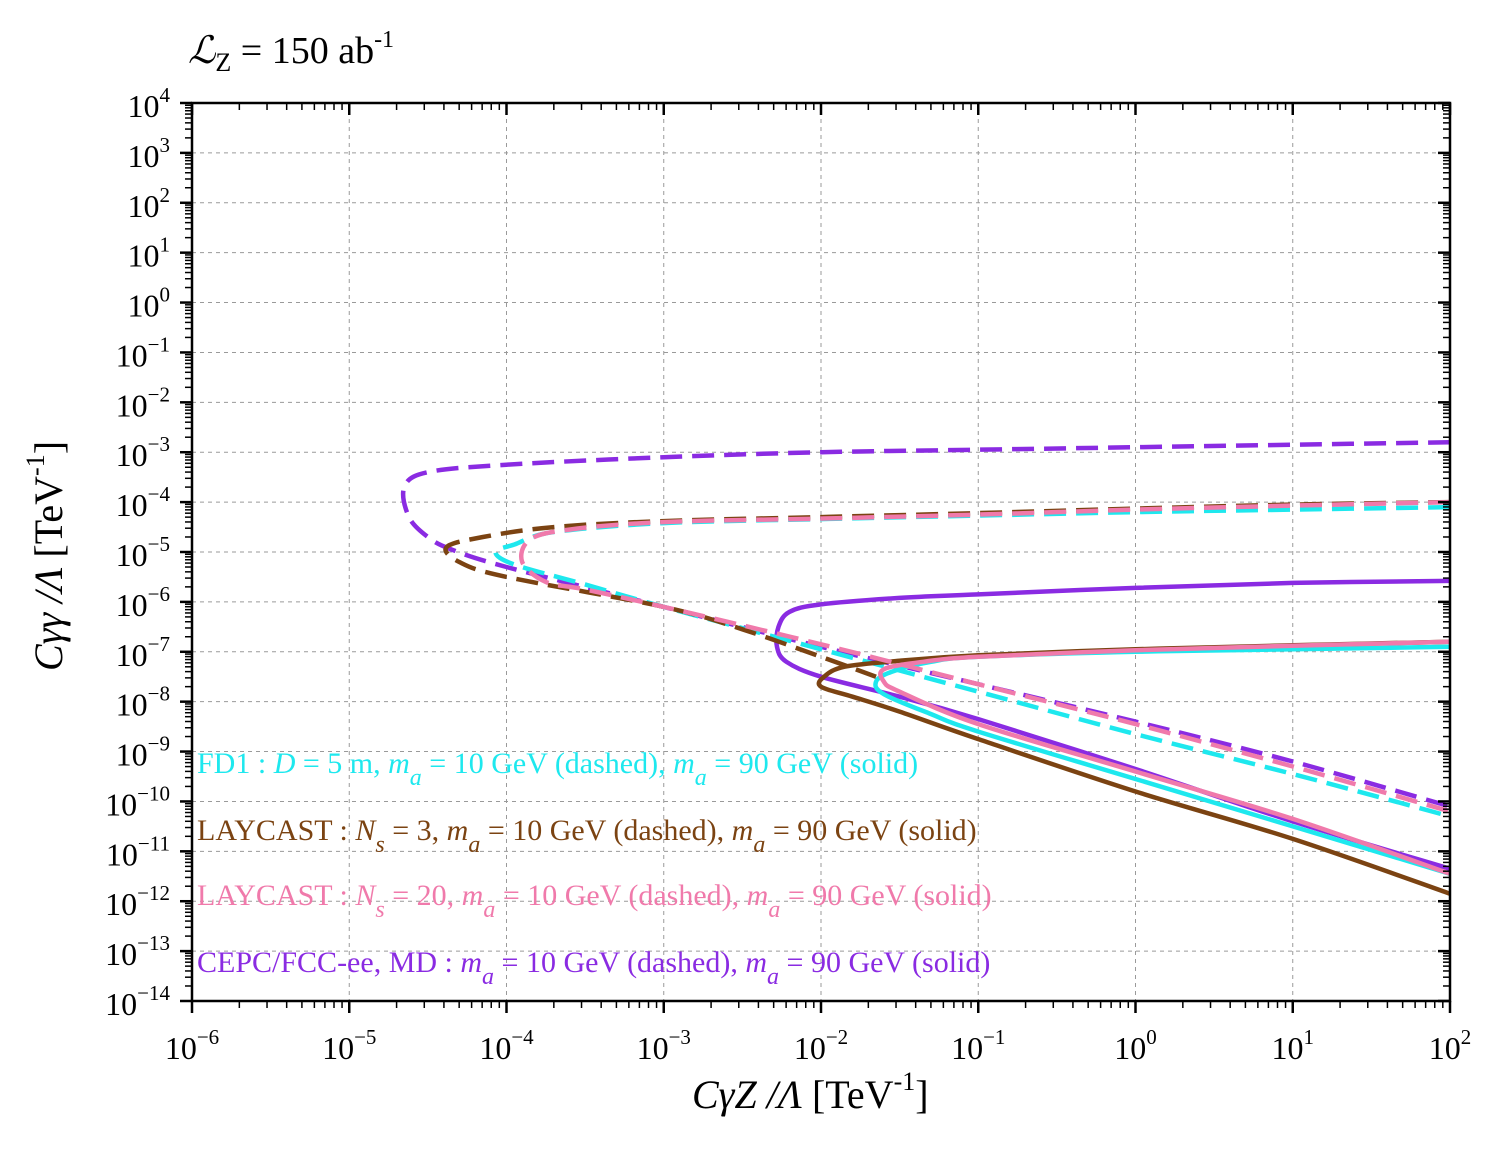 The image size is (1500, 1155). What do you see at coordinates (149, 103) in the screenshot?
I see `y-tick-label: 10⁴` at bounding box center [149, 103].